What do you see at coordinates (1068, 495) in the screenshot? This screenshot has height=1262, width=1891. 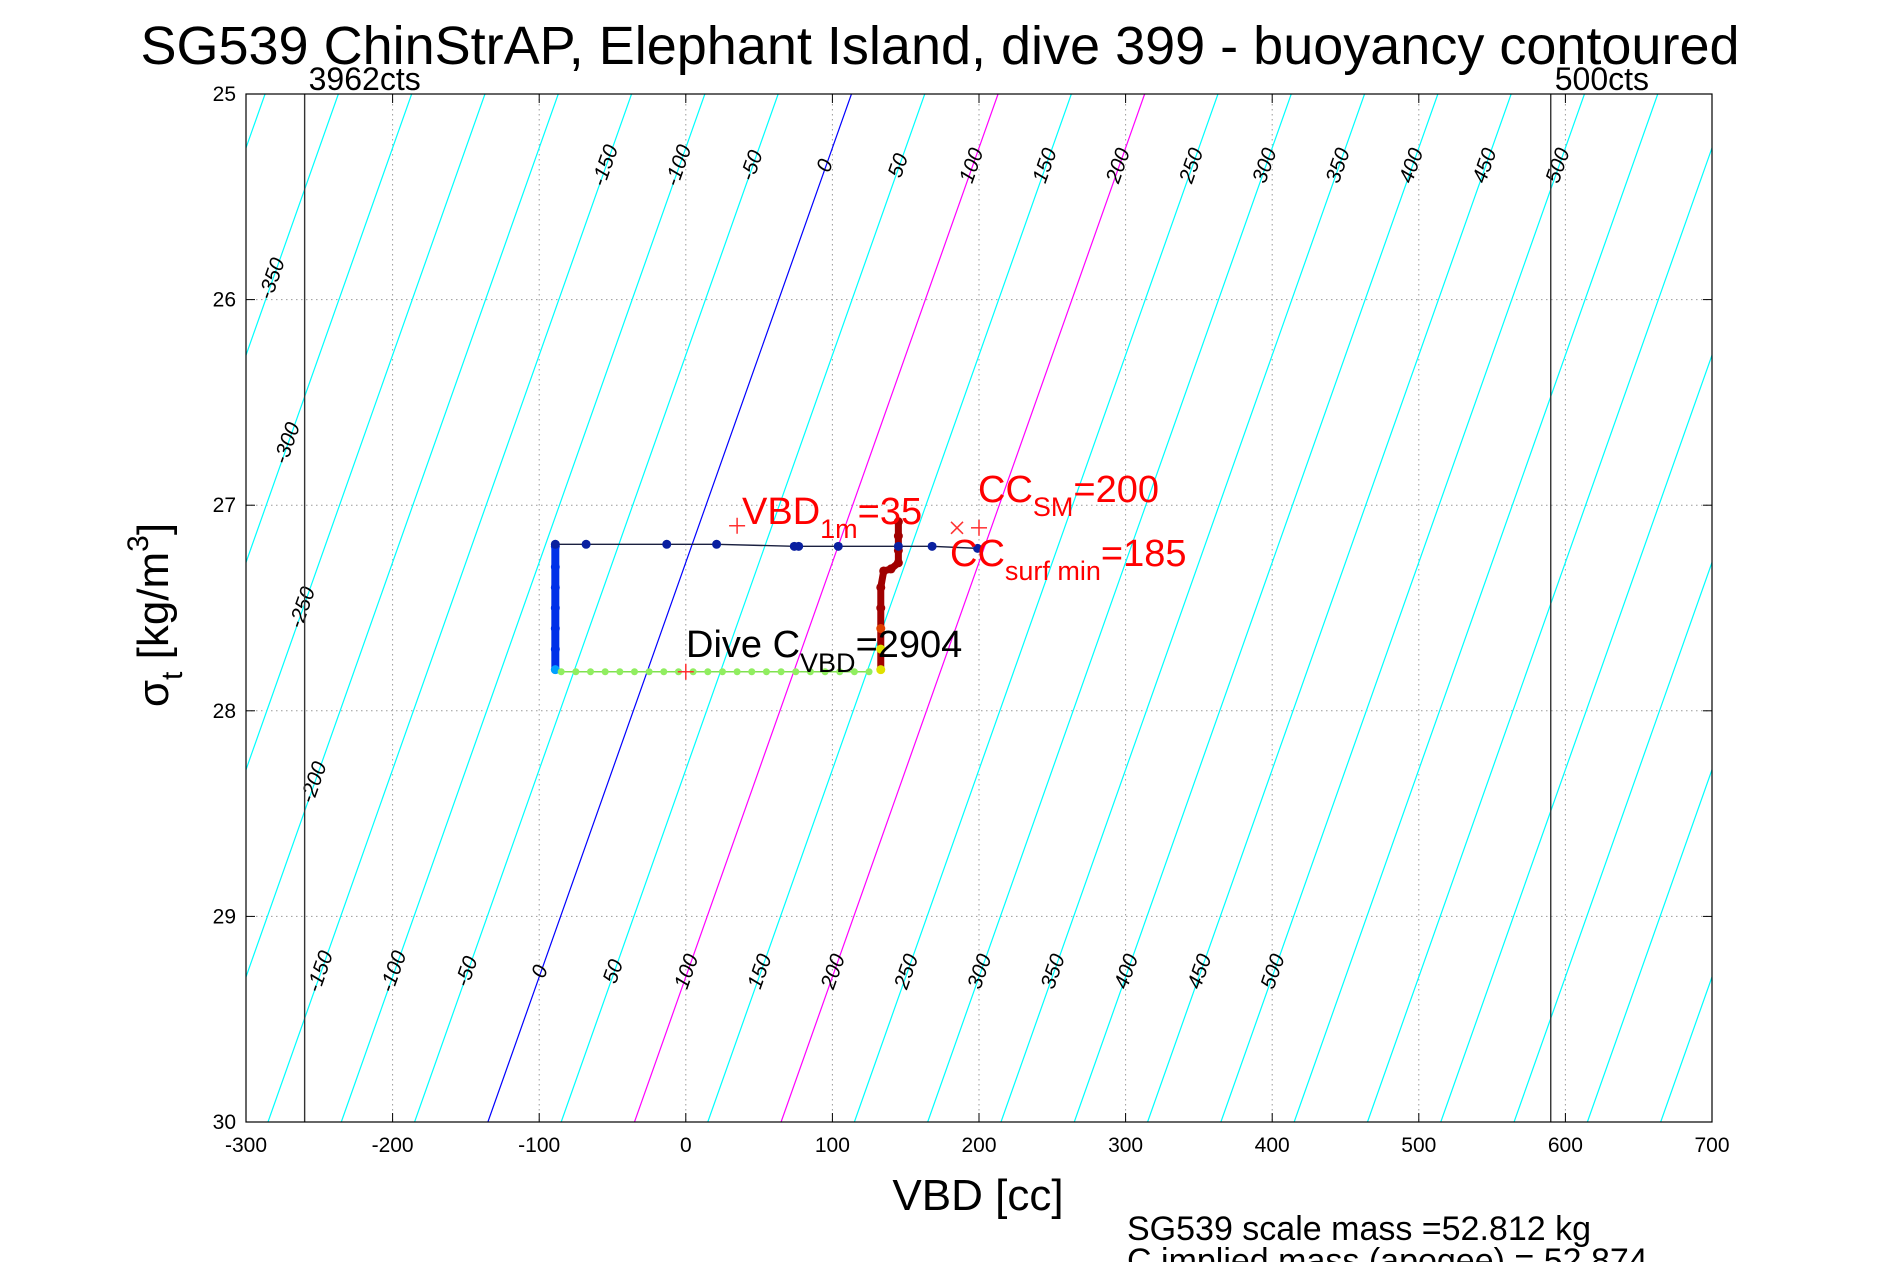 I see `cc-sm-annotation: CCSM=200` at bounding box center [1068, 495].